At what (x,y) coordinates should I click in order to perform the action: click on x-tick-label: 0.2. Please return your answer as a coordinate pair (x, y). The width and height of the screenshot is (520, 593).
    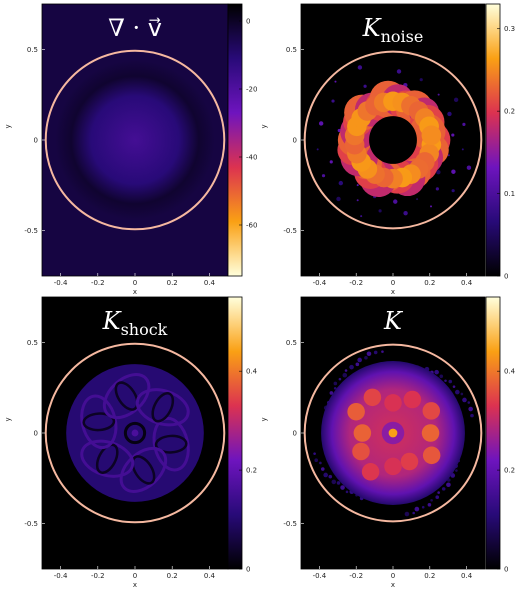
    Looking at the image, I should click on (429, 576).